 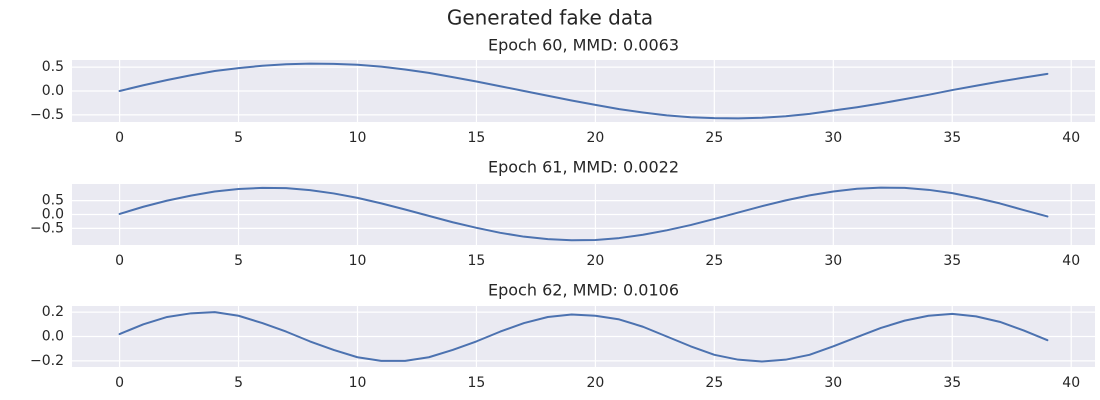 I want to click on figure-suptitle: Generated fake data, so click(x=550, y=18).